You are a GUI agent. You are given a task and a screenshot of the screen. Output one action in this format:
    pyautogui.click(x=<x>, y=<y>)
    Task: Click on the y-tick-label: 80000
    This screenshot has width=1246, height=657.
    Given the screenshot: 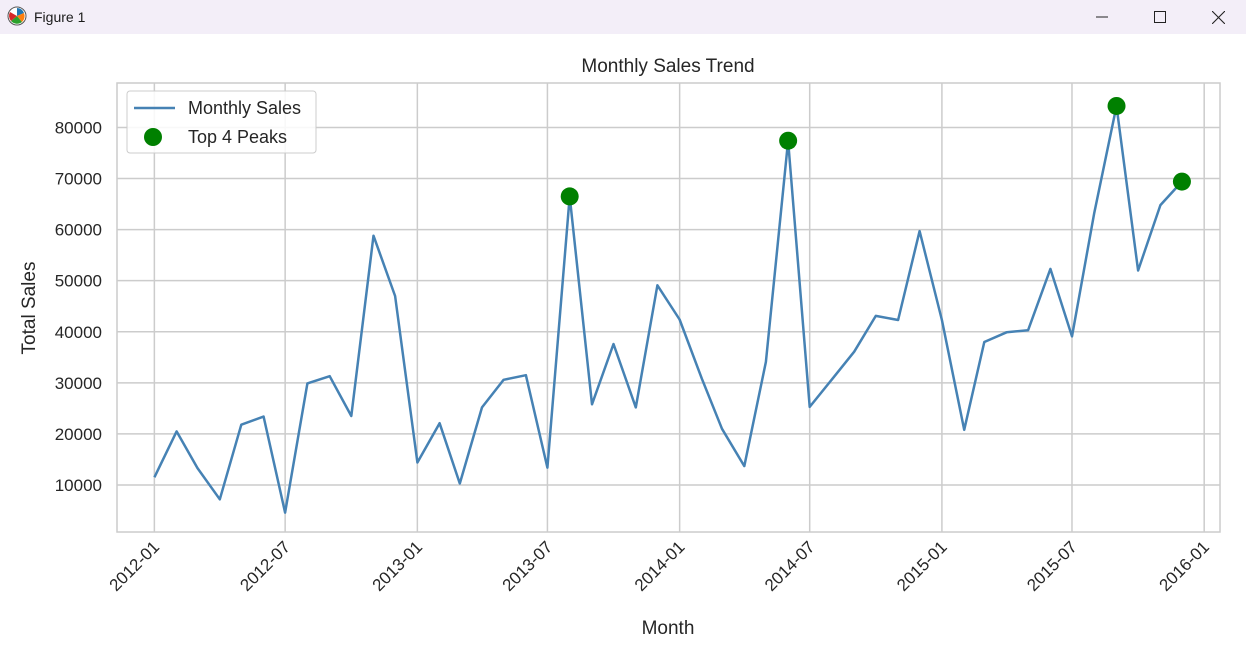 What is the action you would take?
    pyautogui.click(x=78, y=127)
    